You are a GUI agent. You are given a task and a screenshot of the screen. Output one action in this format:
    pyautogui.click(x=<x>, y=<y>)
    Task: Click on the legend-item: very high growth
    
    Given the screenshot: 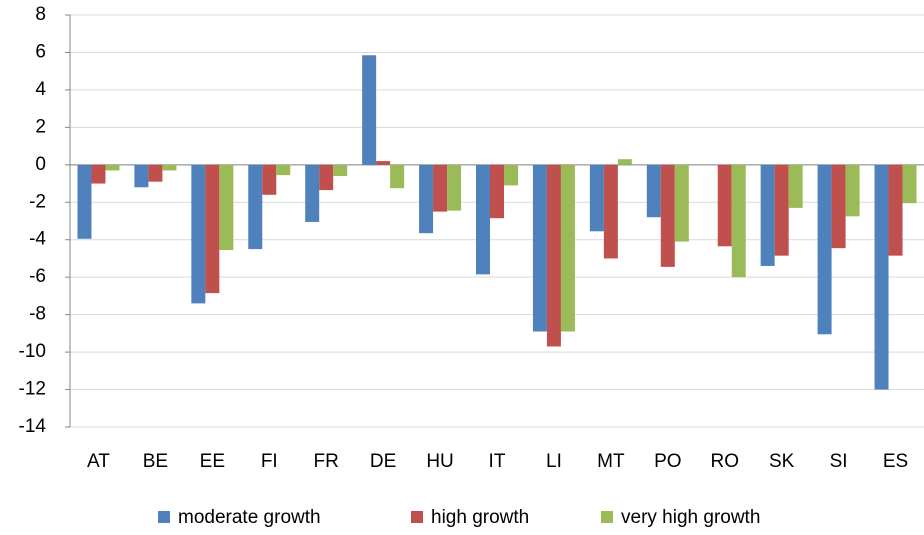 What is the action you would take?
    pyautogui.click(x=680, y=517)
    